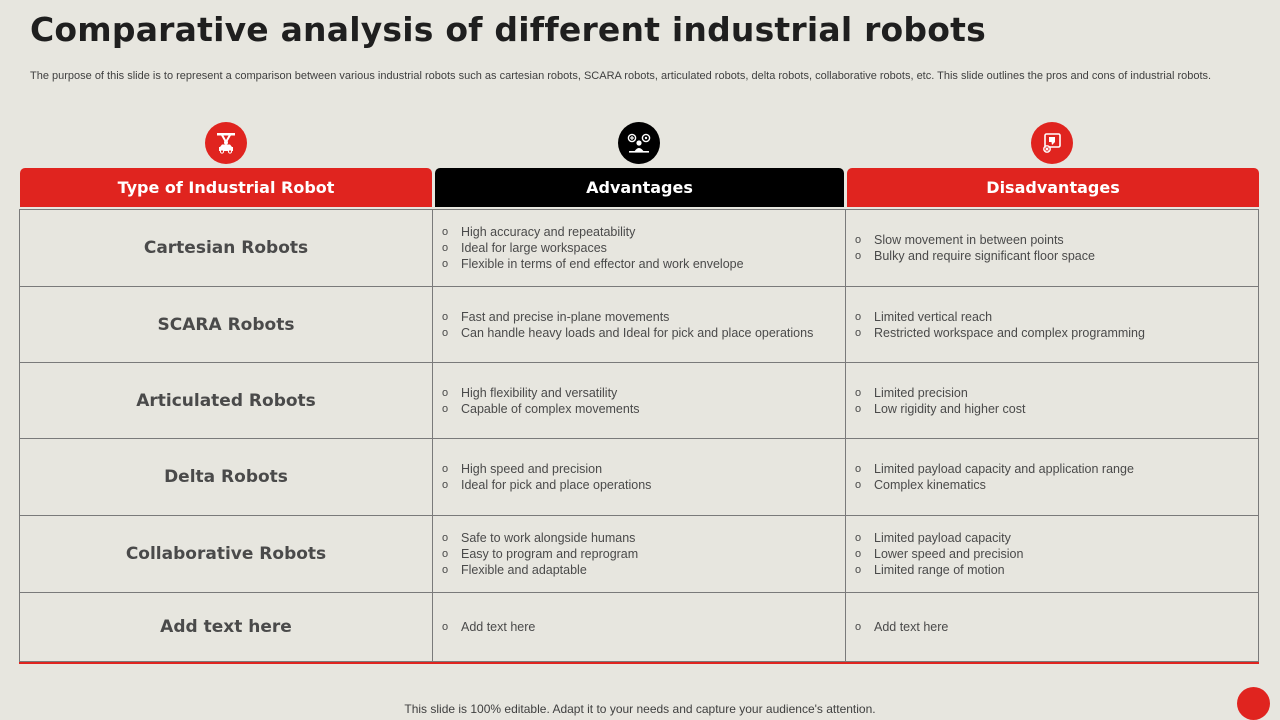 Image resolution: width=1280 pixels, height=720 pixels. Describe the element at coordinates (546, 485) in the screenshot. I see `list-item: Ideal for pick and place operations` at that location.